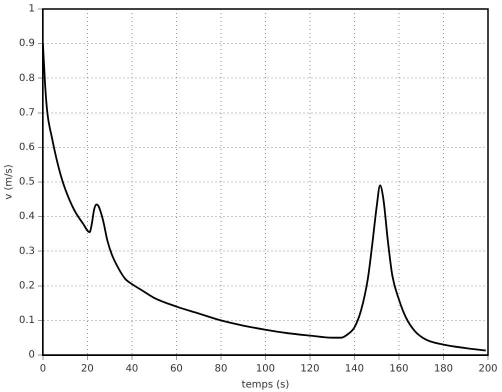  I want to click on x-tick-label: 80, so click(221, 369).